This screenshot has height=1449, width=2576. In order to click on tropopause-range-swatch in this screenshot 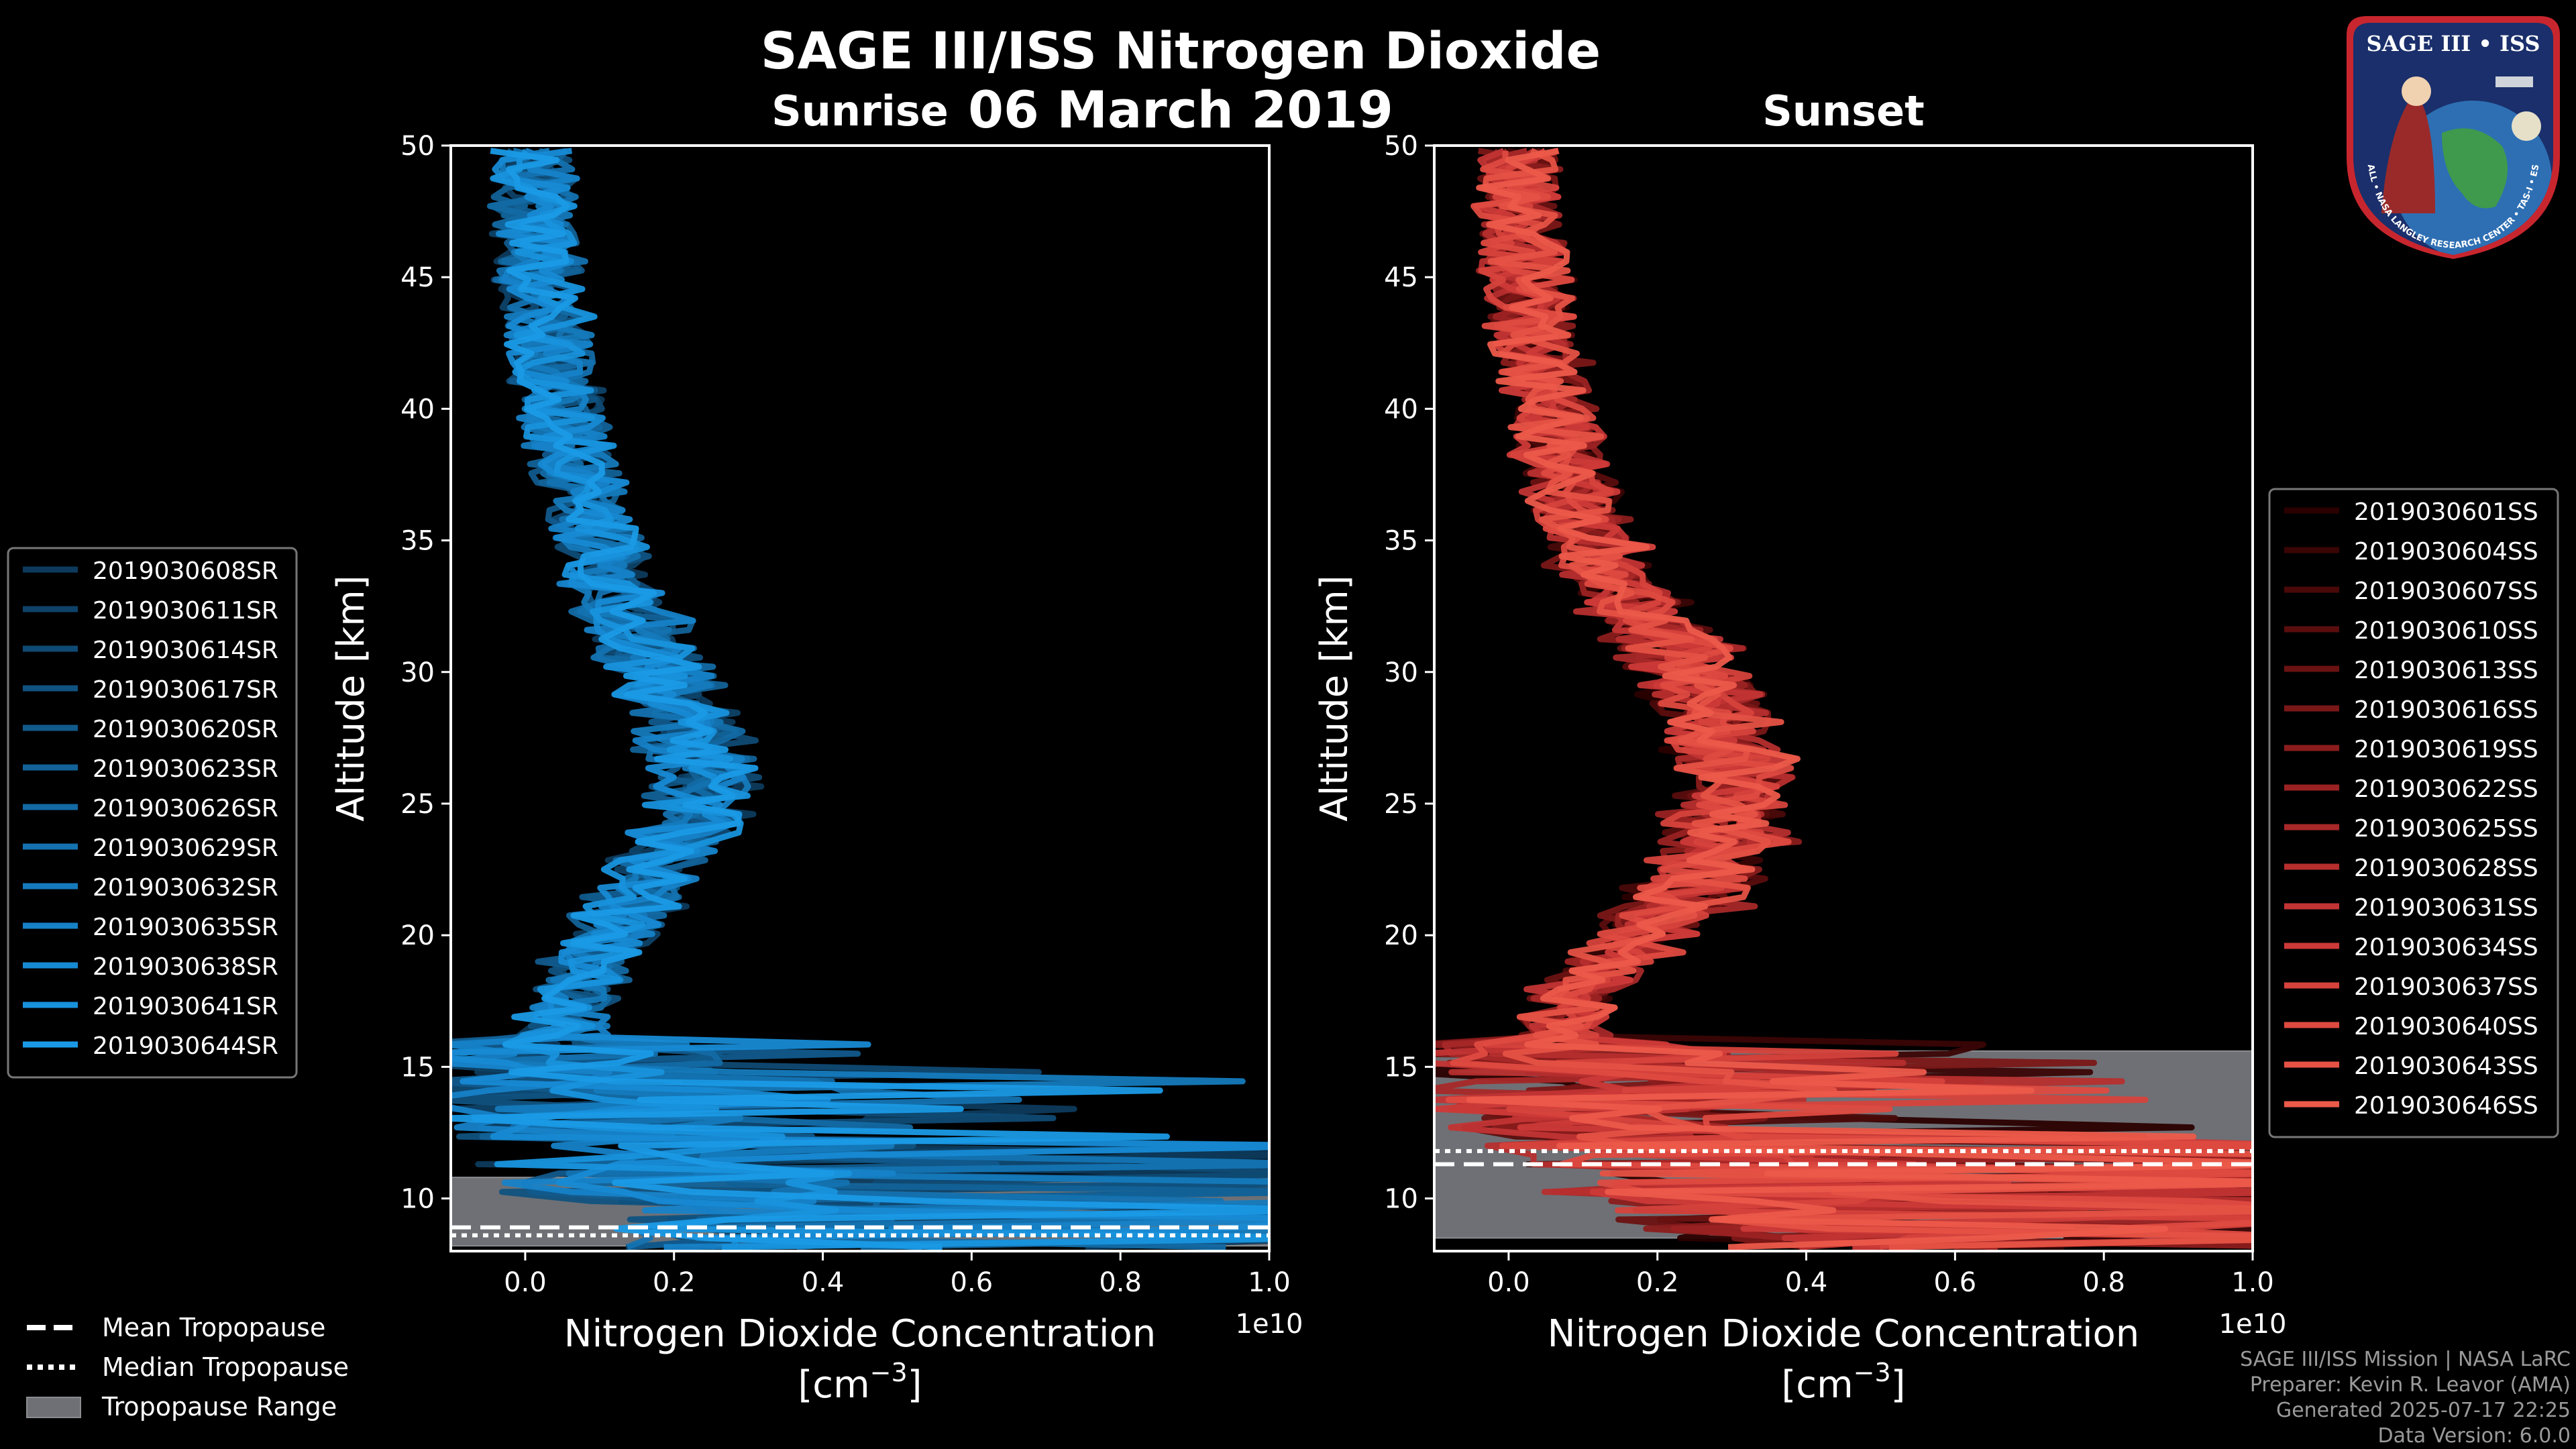, I will do `click(53, 1407)`.